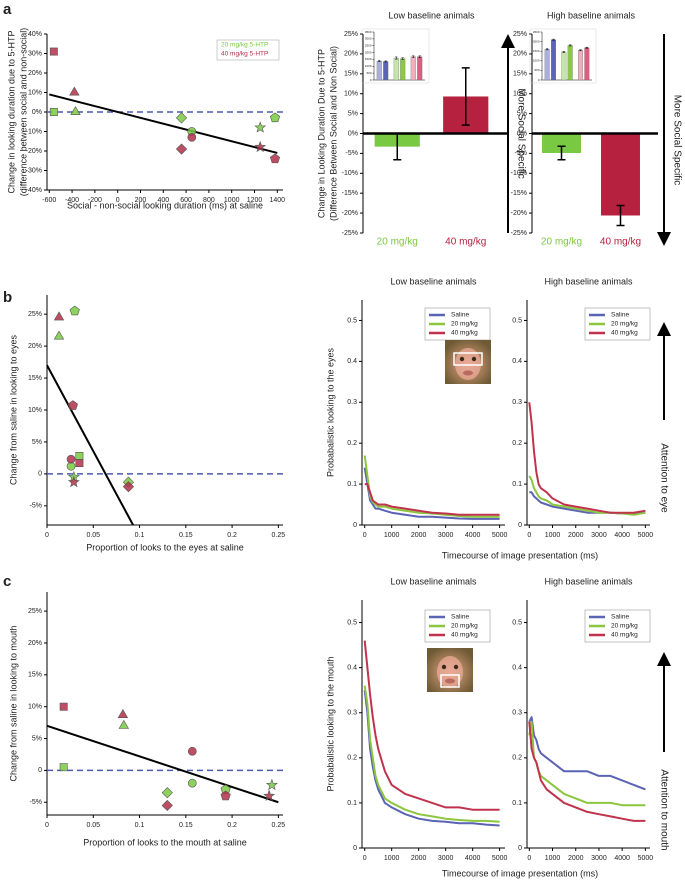 The height and width of the screenshot is (880, 685). Describe the element at coordinates (7, 9) in the screenshot. I see `panel-label: a` at that location.